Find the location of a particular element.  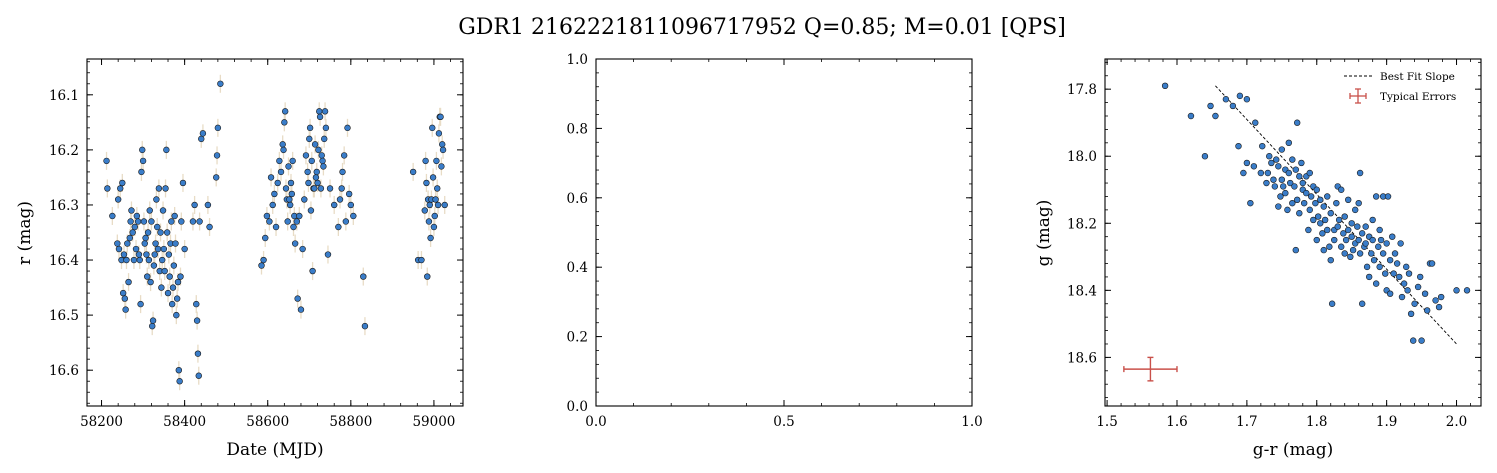

x-tick-label: 1.9 is located at coordinates (1386, 422).